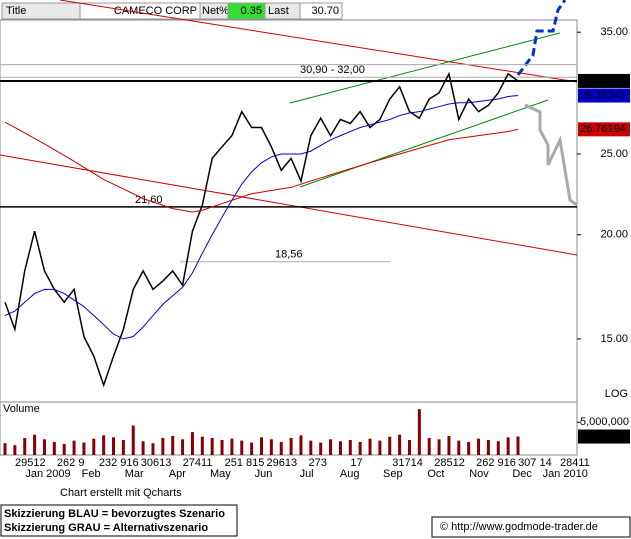 The image size is (631, 539). Describe the element at coordinates (604, 422) in the screenshot. I see `volume-tick-label: 5,000,000` at that location.